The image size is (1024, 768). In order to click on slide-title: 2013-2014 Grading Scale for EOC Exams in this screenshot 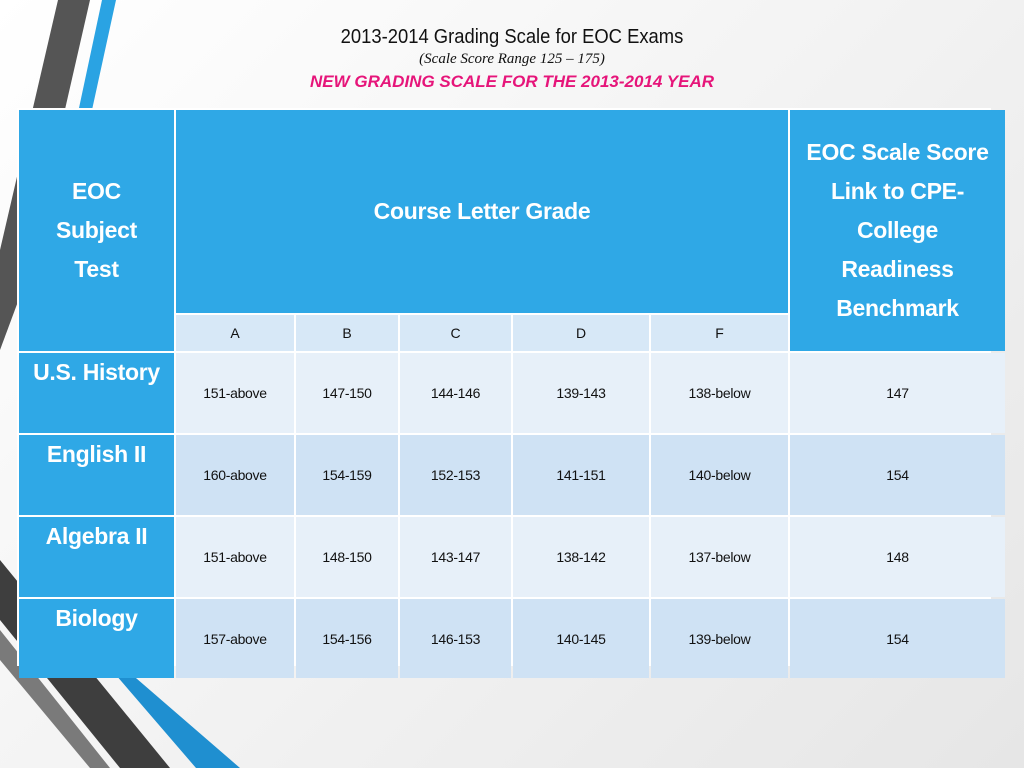, I will do `click(512, 37)`.